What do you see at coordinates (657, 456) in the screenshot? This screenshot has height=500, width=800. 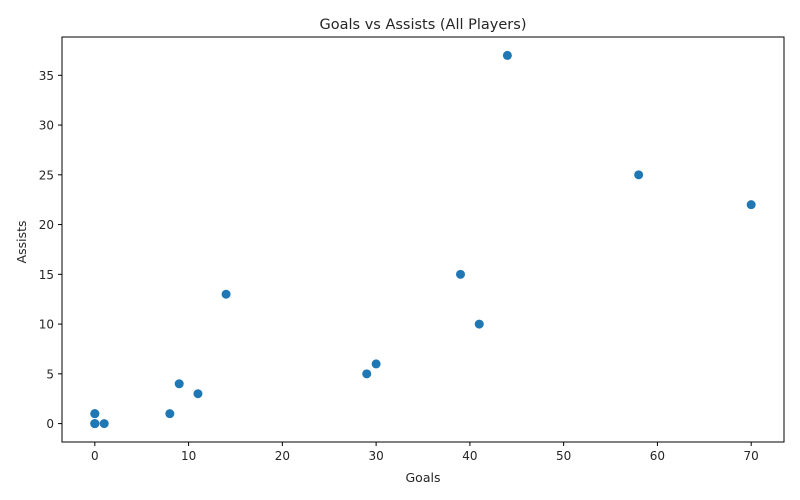 I see `x-tick-label: 60` at bounding box center [657, 456].